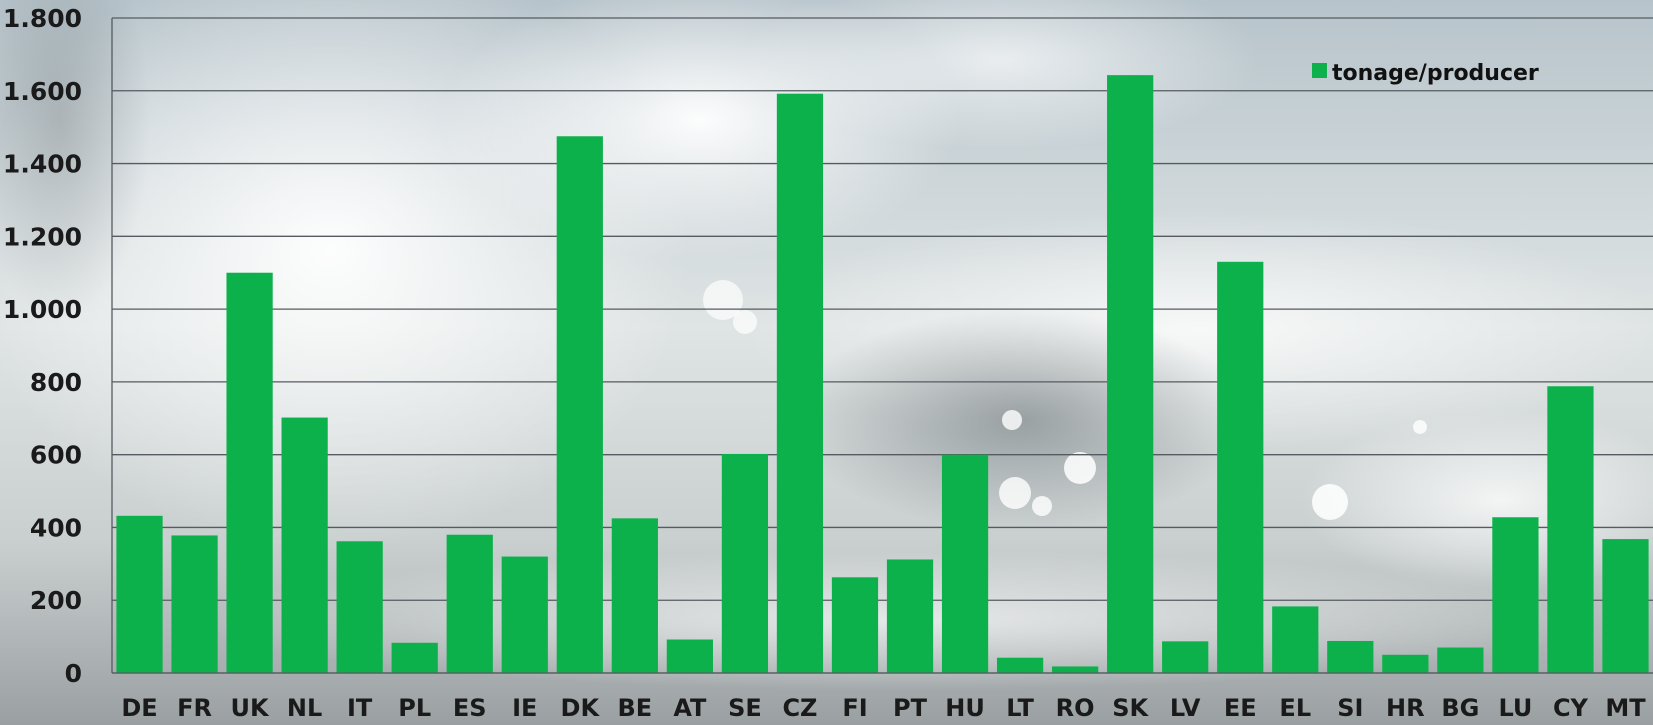 This screenshot has width=1653, height=725. What do you see at coordinates (194, 708) in the screenshot?
I see `x-tick-label: FR` at bounding box center [194, 708].